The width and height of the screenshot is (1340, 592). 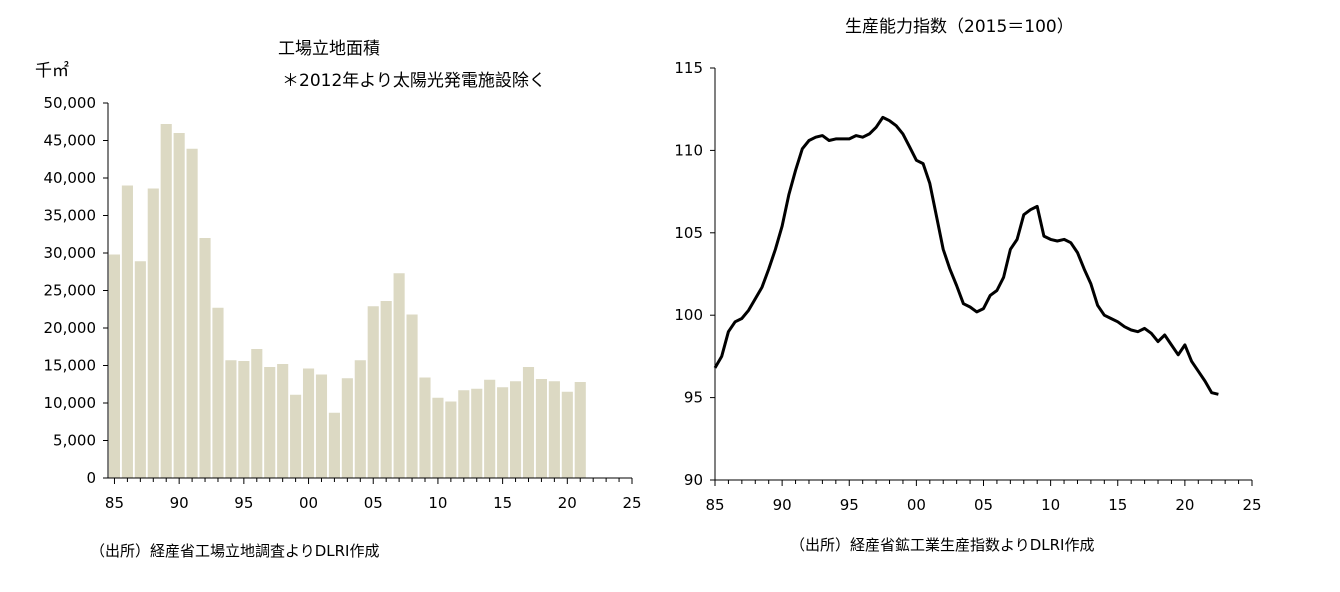 I want to click on right-source-note: （出所）経産省鉱工業生産指数よりDLRI作成, so click(x=942, y=545).